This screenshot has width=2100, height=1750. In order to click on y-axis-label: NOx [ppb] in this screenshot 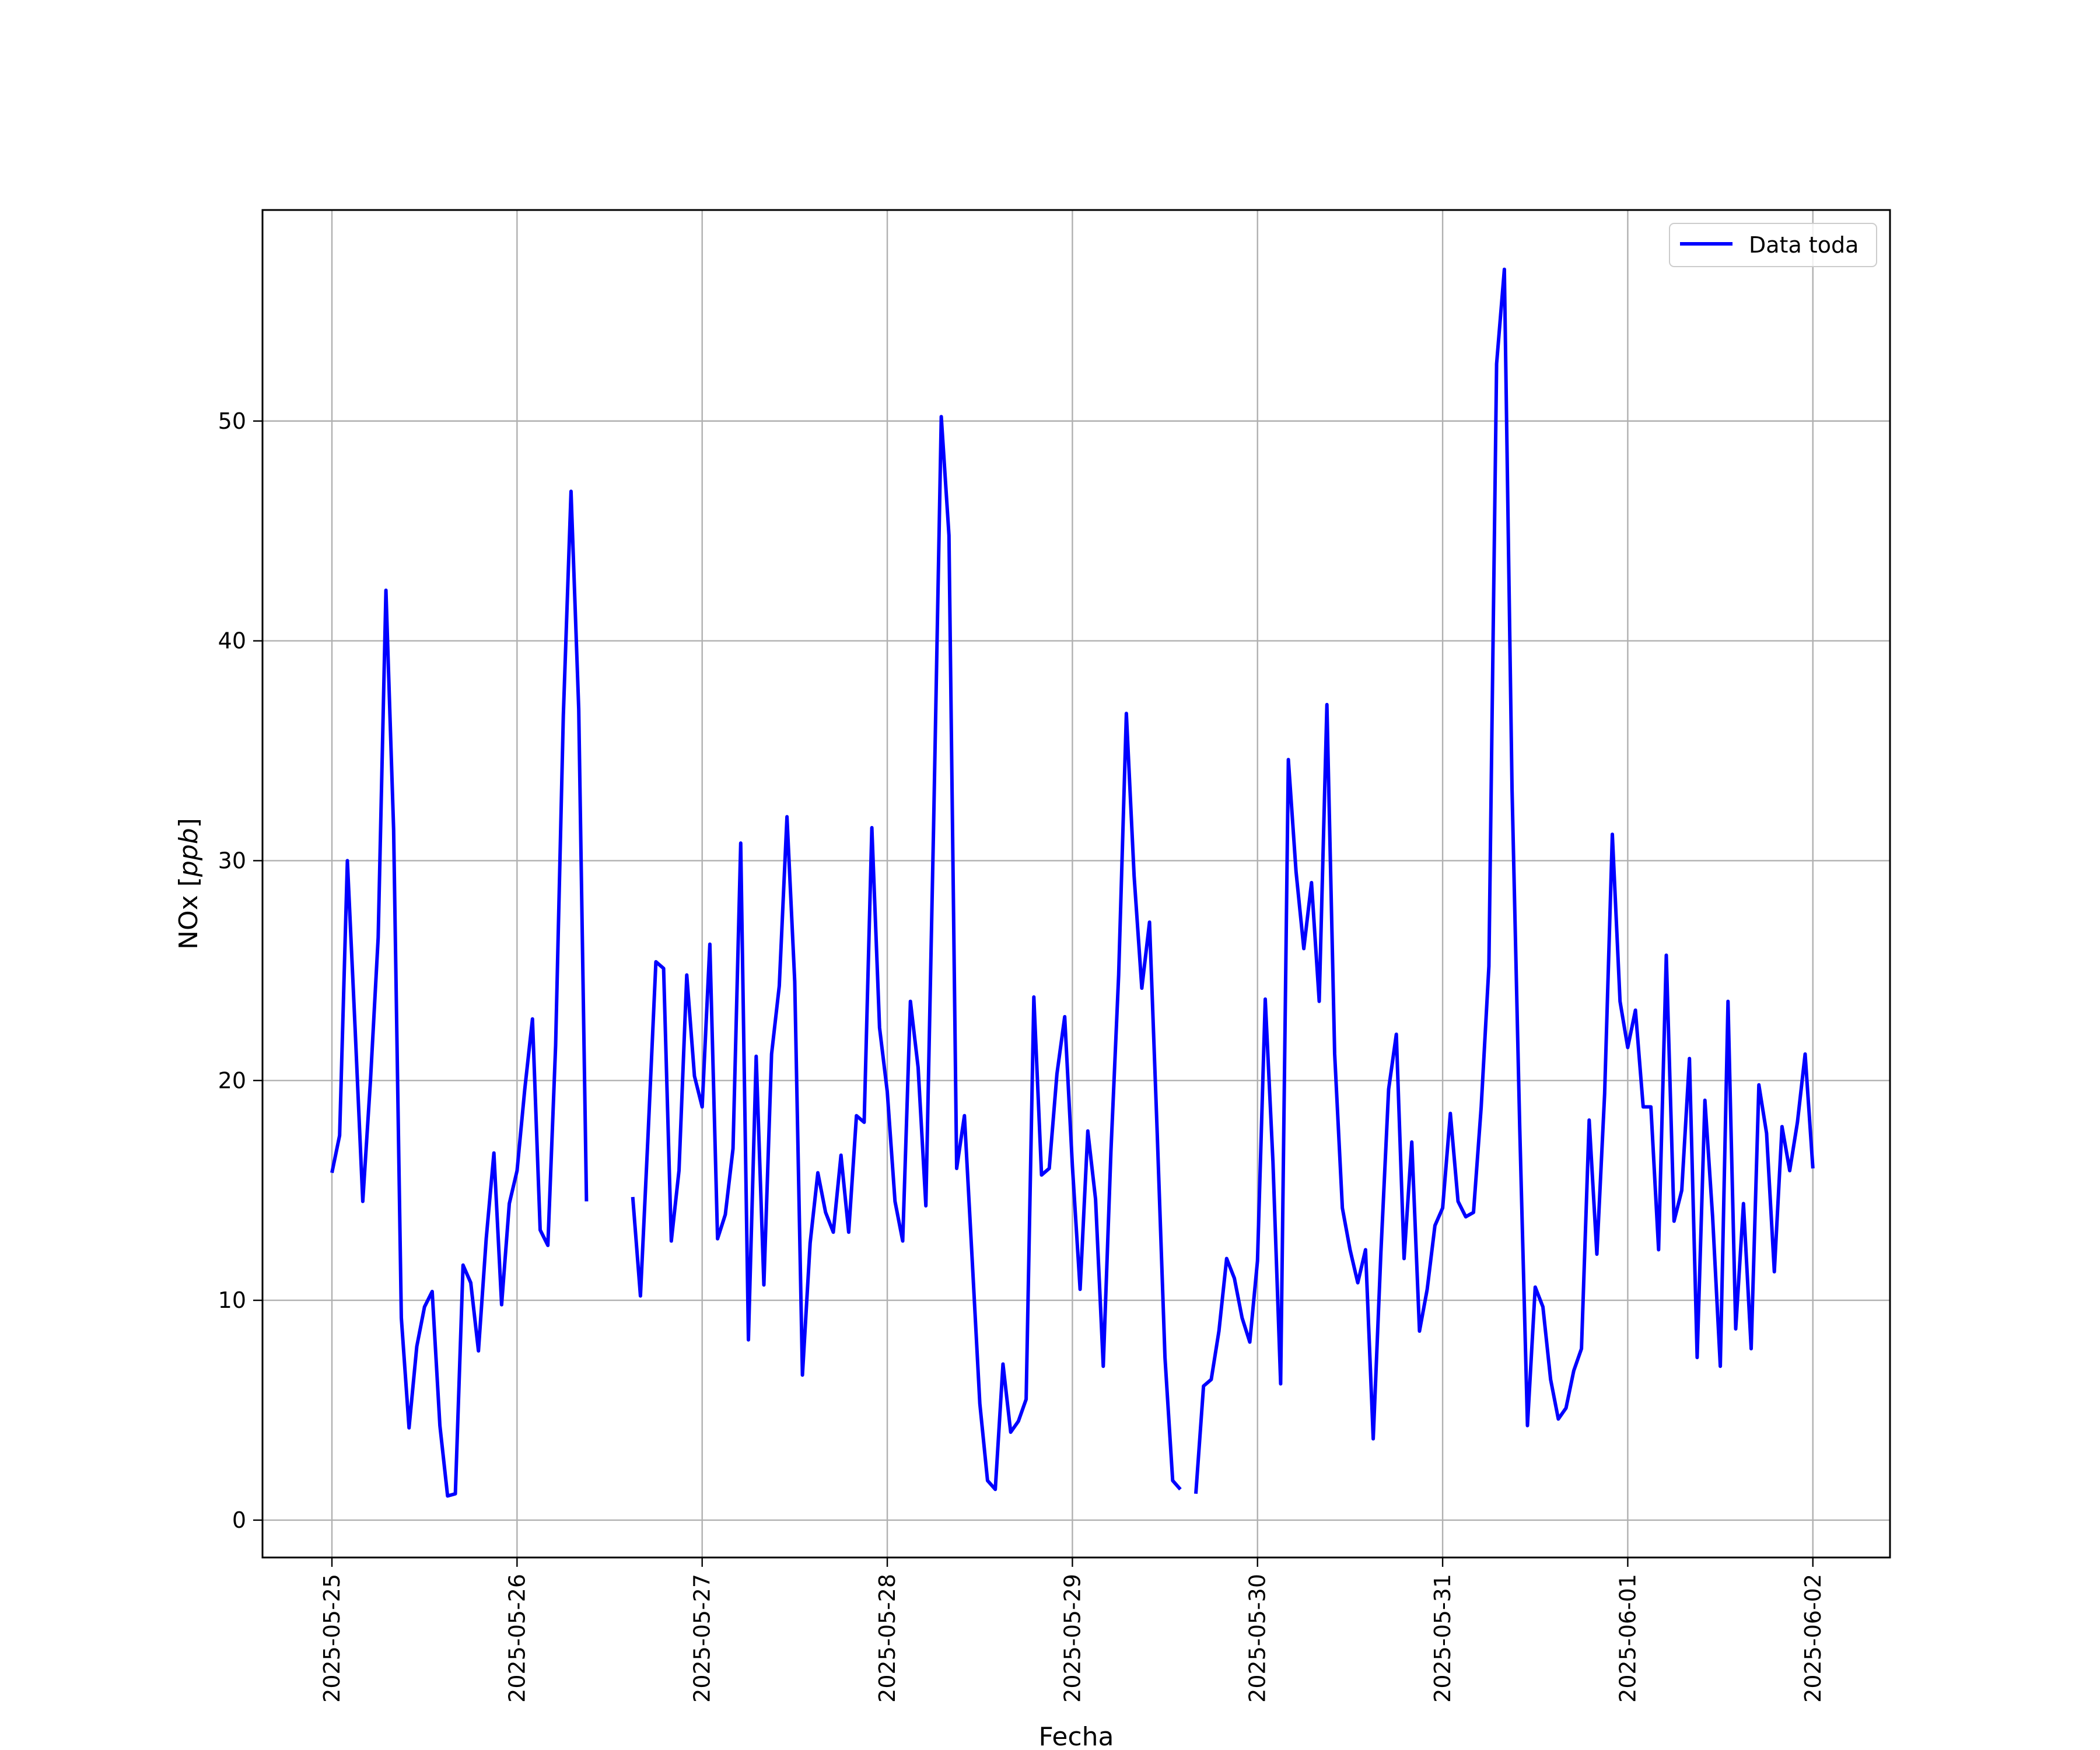, I will do `click(189, 884)`.